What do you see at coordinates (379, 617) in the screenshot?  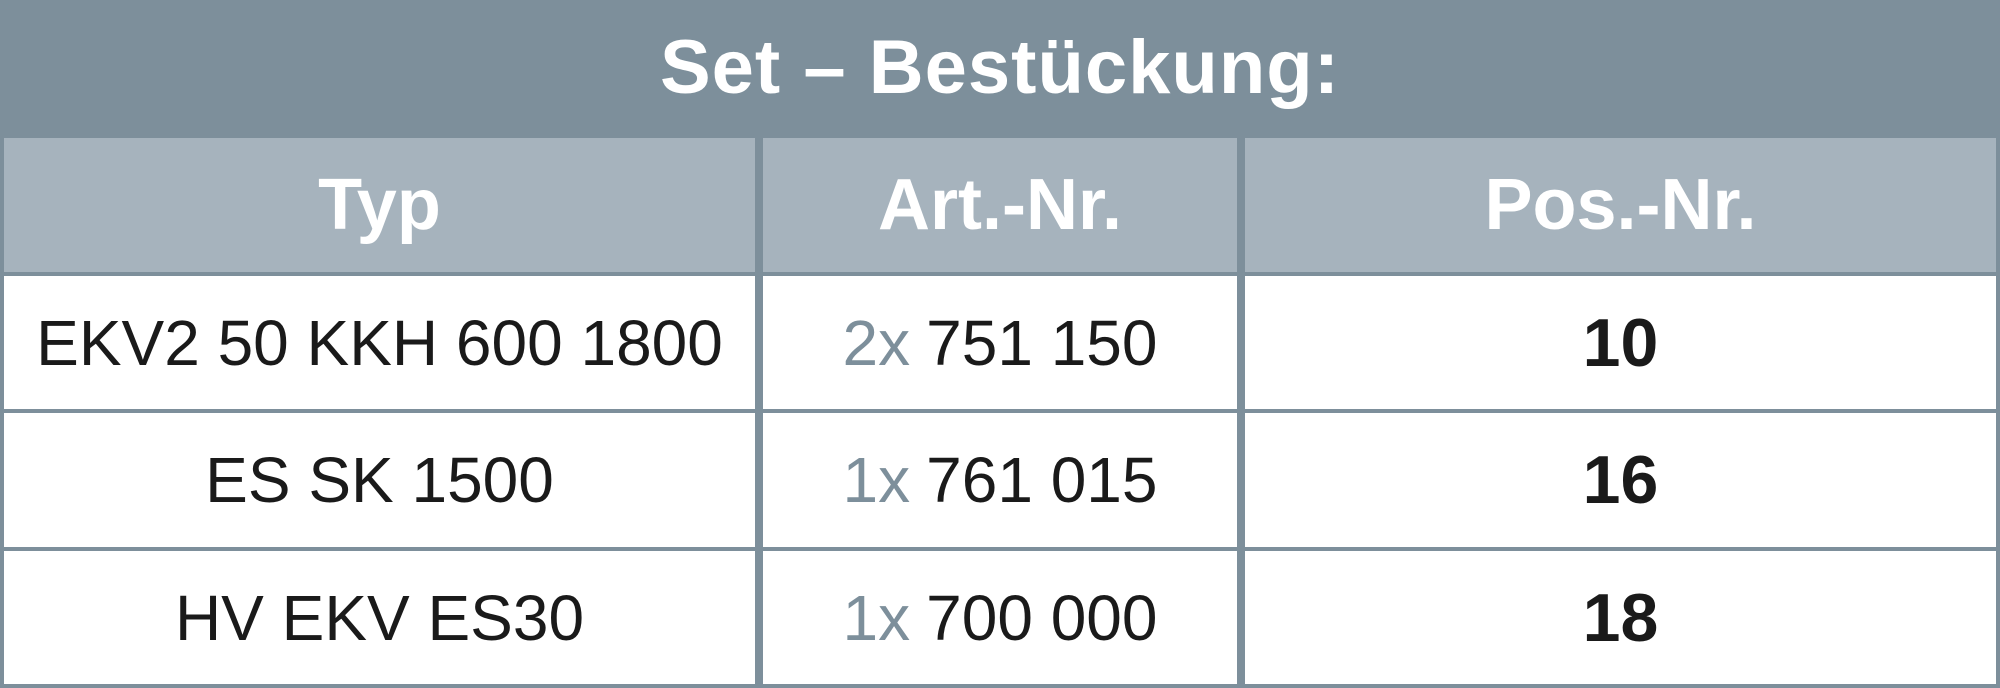 I see `type-cell: HV EKV ES30` at bounding box center [379, 617].